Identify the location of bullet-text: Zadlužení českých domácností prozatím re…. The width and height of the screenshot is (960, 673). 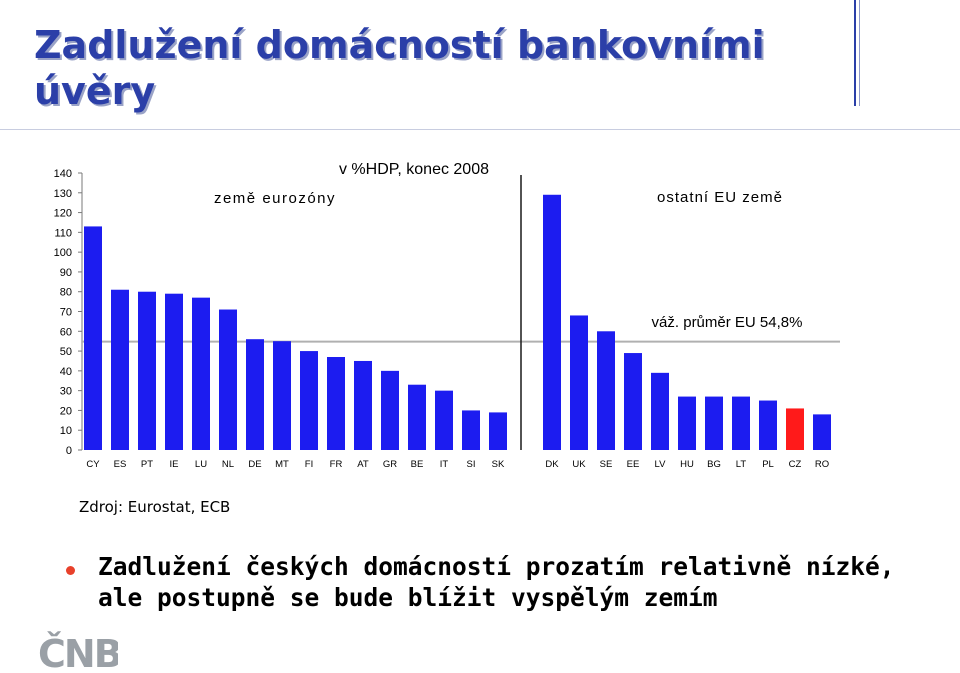
(496, 582).